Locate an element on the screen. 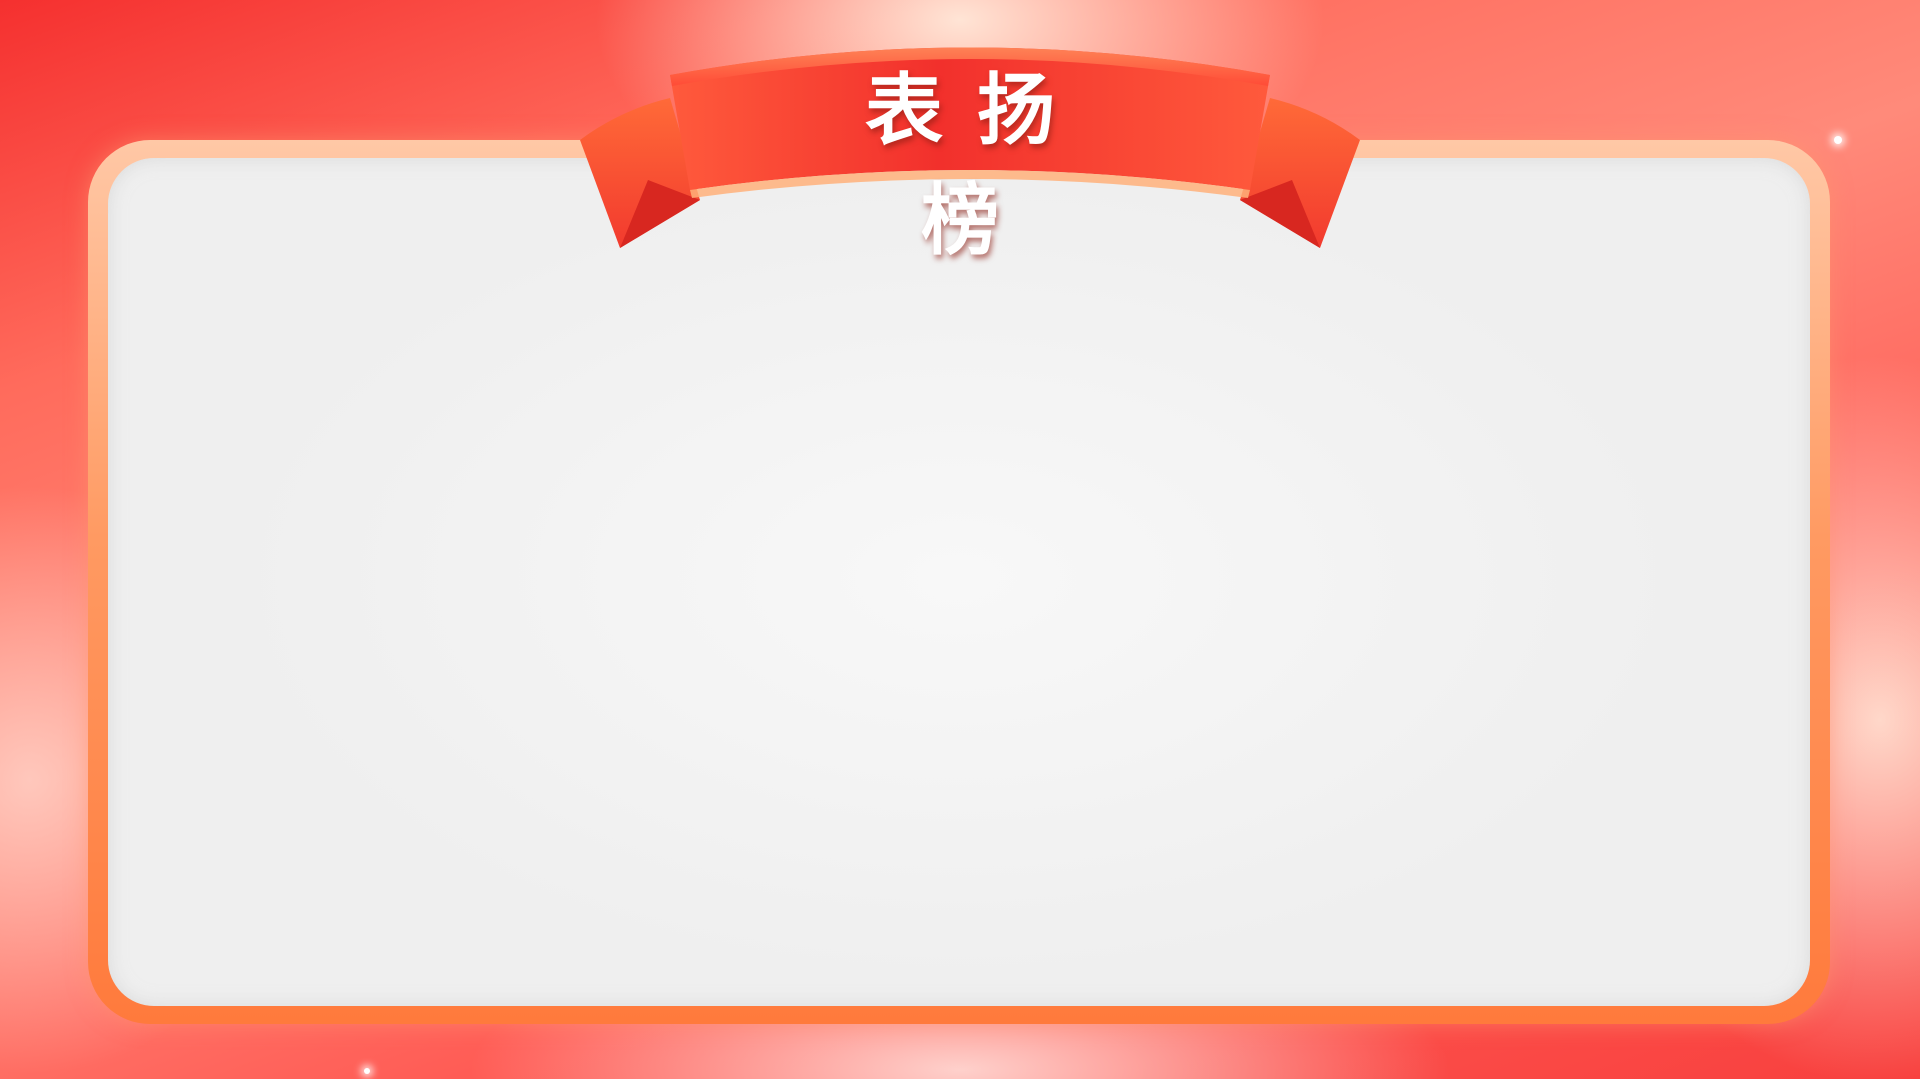  ribbon-banner-icon is located at coordinates (970, 147).